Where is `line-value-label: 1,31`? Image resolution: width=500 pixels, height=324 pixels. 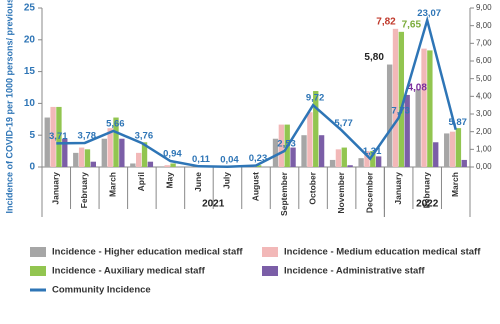 line-value-label: 1,31 is located at coordinates (372, 151).